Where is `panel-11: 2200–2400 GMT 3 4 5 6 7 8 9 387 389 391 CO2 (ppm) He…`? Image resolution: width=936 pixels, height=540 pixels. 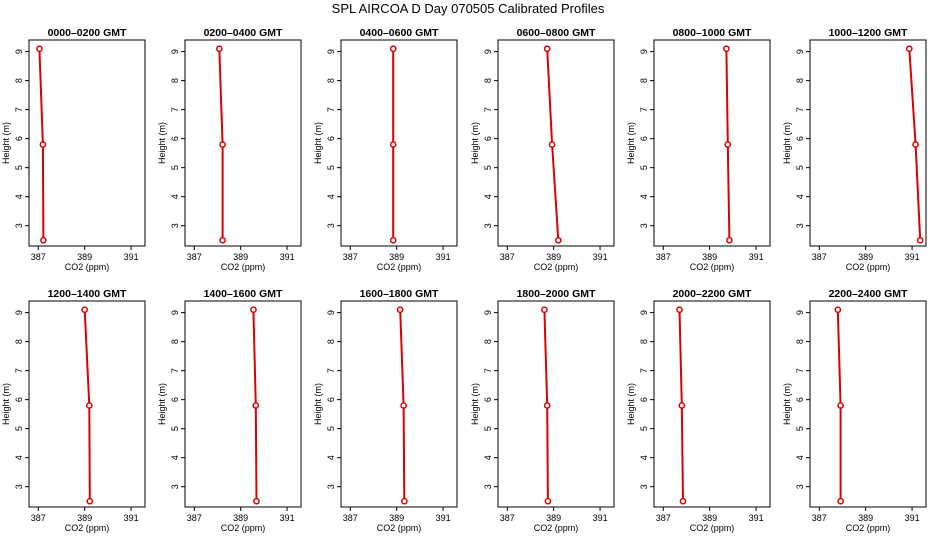
panel-11: 2200–2400 GMT 3 4 5 6 7 8 9 387 389 391 CO2 (ppm) He… is located at coordinates (854, 410).